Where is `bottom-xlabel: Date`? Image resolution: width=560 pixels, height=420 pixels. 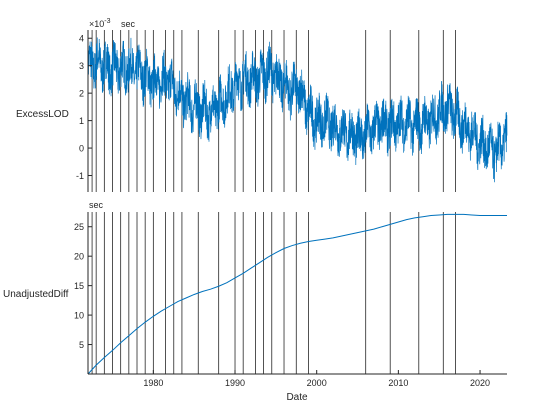
bottom-xlabel: Date is located at coordinates (297, 397).